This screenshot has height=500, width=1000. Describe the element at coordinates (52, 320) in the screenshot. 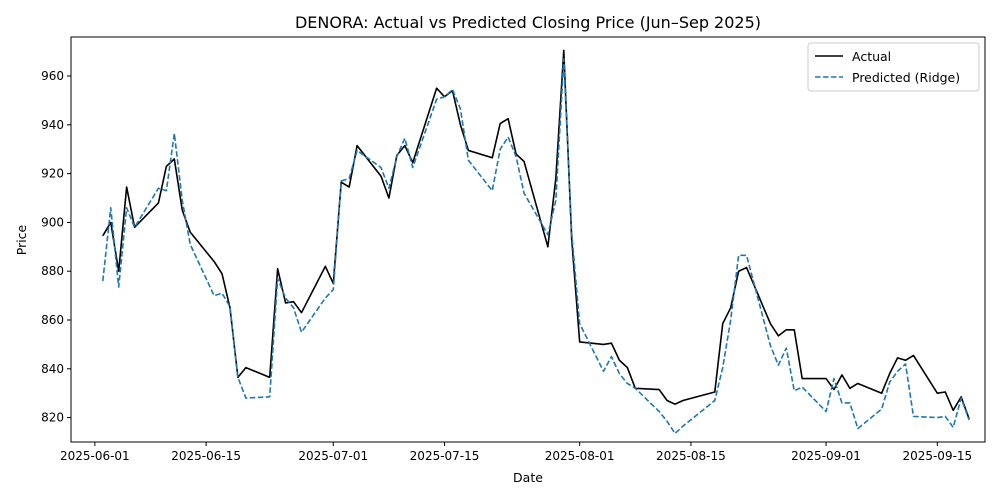

I see `y-tick-label: 860` at that location.